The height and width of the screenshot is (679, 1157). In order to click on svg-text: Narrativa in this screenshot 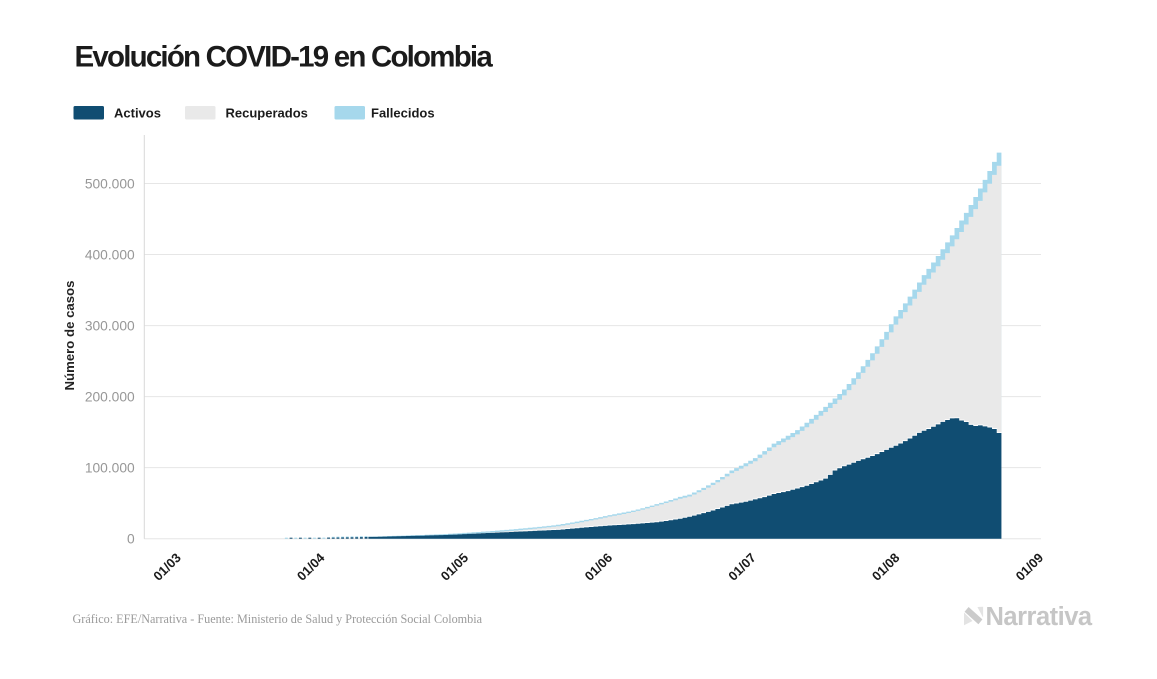, I will do `click(1039, 617)`.